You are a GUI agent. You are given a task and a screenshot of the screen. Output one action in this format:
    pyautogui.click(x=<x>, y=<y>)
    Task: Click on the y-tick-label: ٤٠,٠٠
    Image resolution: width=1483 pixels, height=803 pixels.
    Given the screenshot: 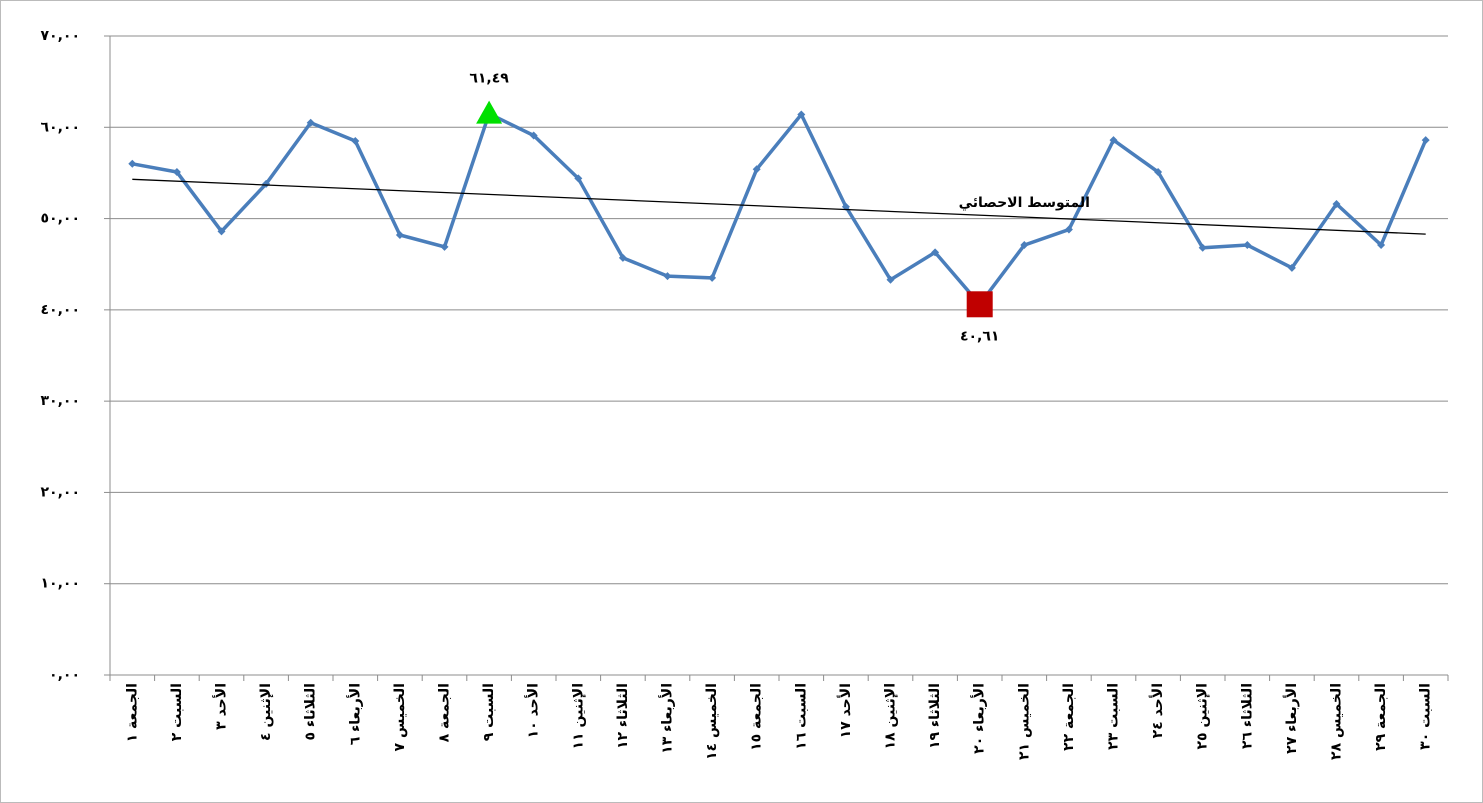 What is the action you would take?
    pyautogui.click(x=61, y=310)
    